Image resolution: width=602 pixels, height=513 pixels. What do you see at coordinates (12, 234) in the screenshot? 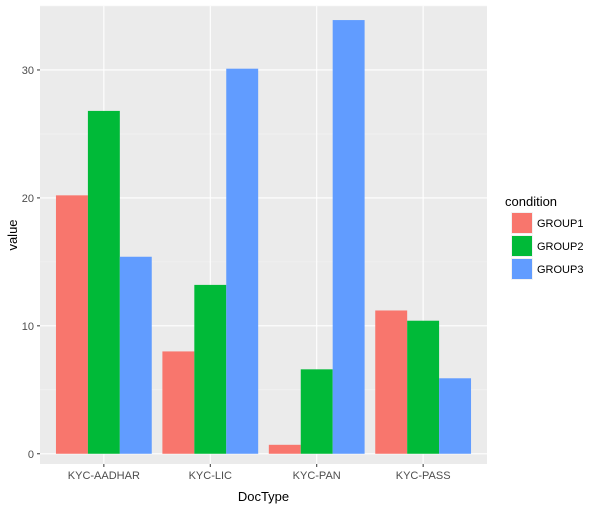
I see `y-axis-title: value` at bounding box center [12, 234].